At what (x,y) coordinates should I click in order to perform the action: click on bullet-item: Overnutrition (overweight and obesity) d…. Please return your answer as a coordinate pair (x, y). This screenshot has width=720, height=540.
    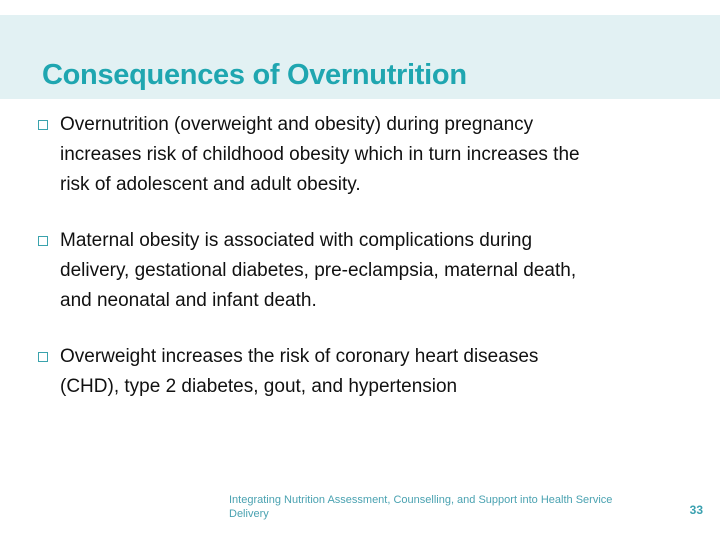
    Looking at the image, I should click on (358, 155).